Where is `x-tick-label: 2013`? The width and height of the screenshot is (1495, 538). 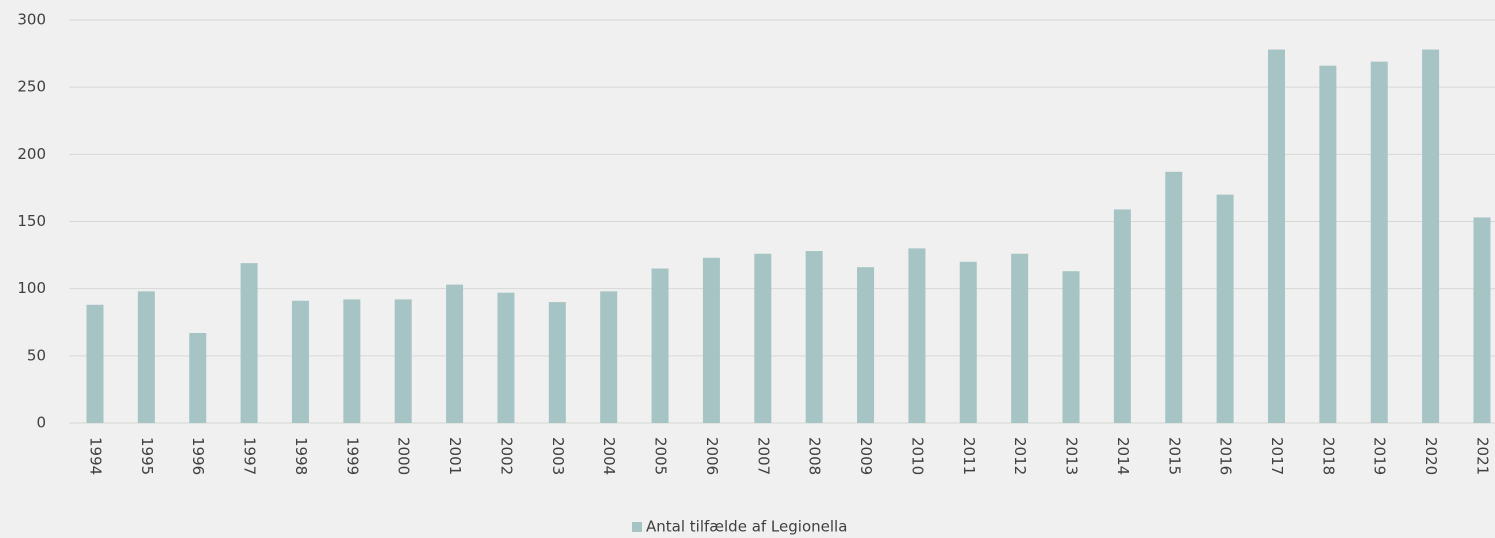
x-tick-label: 2013 is located at coordinates (1072, 456).